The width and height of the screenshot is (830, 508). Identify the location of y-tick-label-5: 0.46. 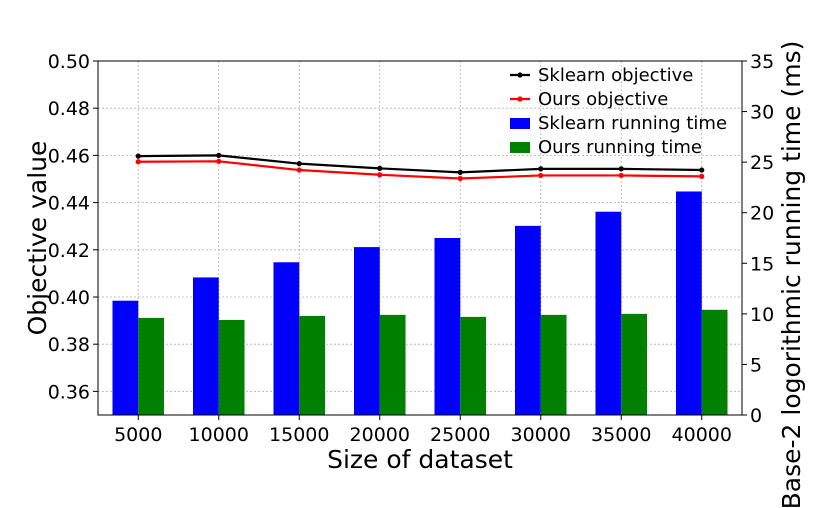
(69, 156).